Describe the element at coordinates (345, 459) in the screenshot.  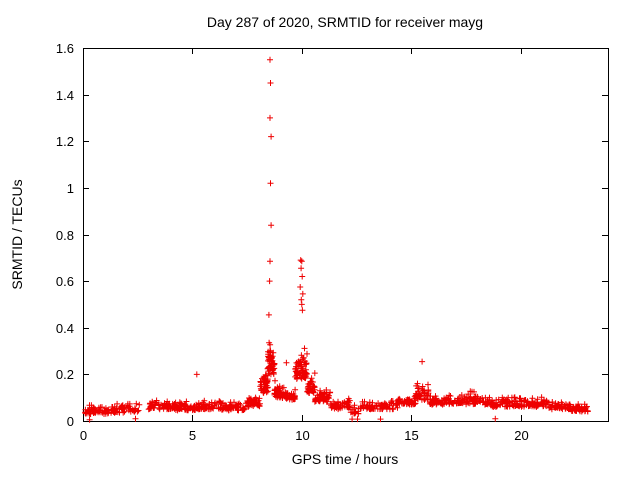
I see `x-axis-label: GPS time / hours` at that location.